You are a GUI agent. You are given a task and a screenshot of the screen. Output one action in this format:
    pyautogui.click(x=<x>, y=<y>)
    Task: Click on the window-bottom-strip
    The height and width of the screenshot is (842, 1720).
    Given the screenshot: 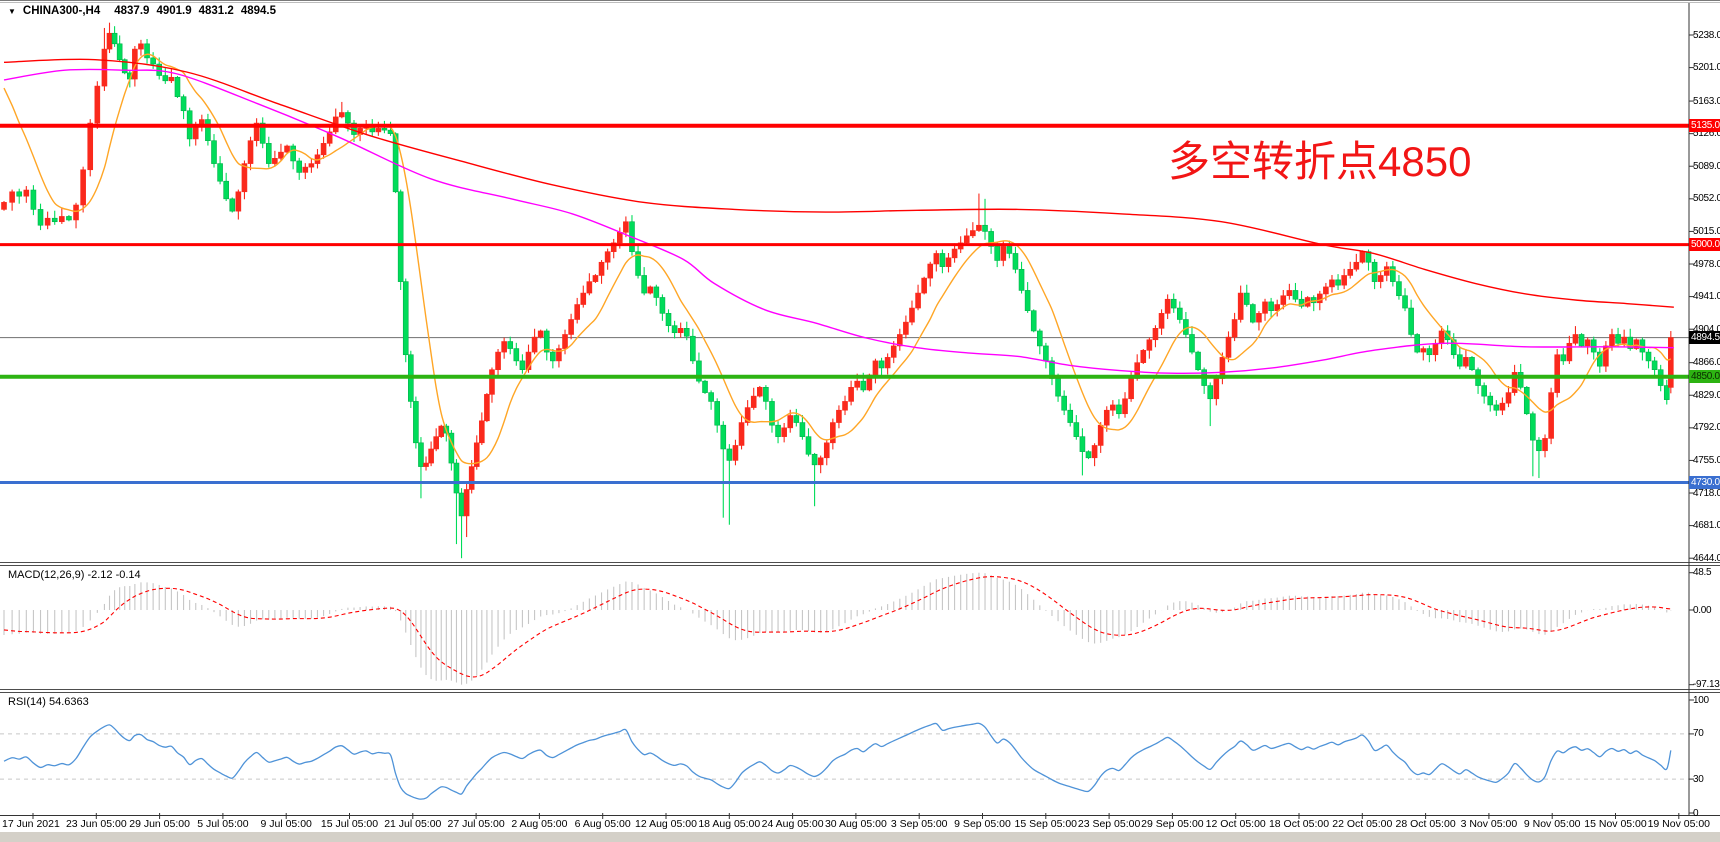 What is the action you would take?
    pyautogui.click(x=860, y=837)
    